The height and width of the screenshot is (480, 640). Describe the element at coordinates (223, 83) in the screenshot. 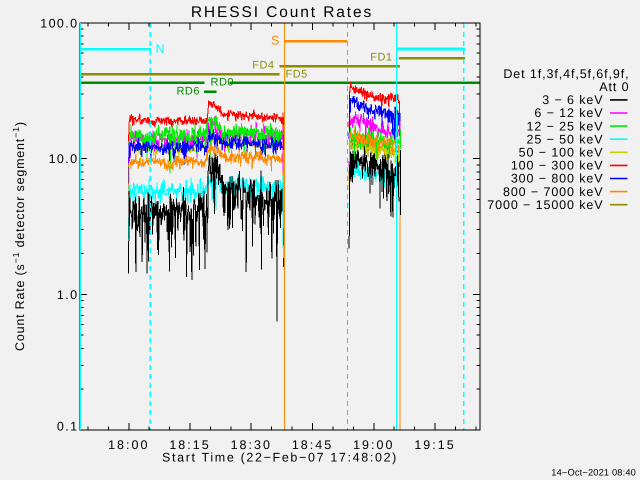

I see `svg-text: RD0` at that location.